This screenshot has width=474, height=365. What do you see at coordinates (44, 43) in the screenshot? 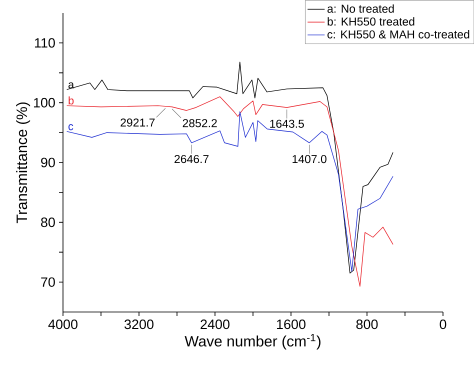
I see `y-tick-label: 110` at bounding box center [44, 43].